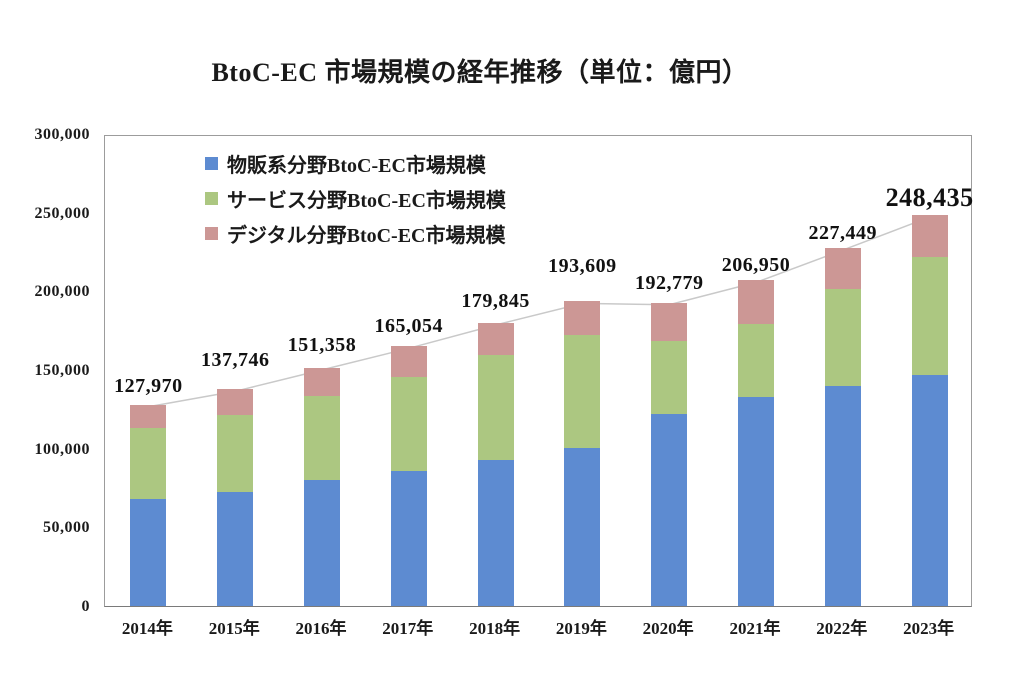 This screenshot has width=1024, height=687. Describe the element at coordinates (668, 628) in the screenshot. I see `x-tick-label: 2020年` at that location.